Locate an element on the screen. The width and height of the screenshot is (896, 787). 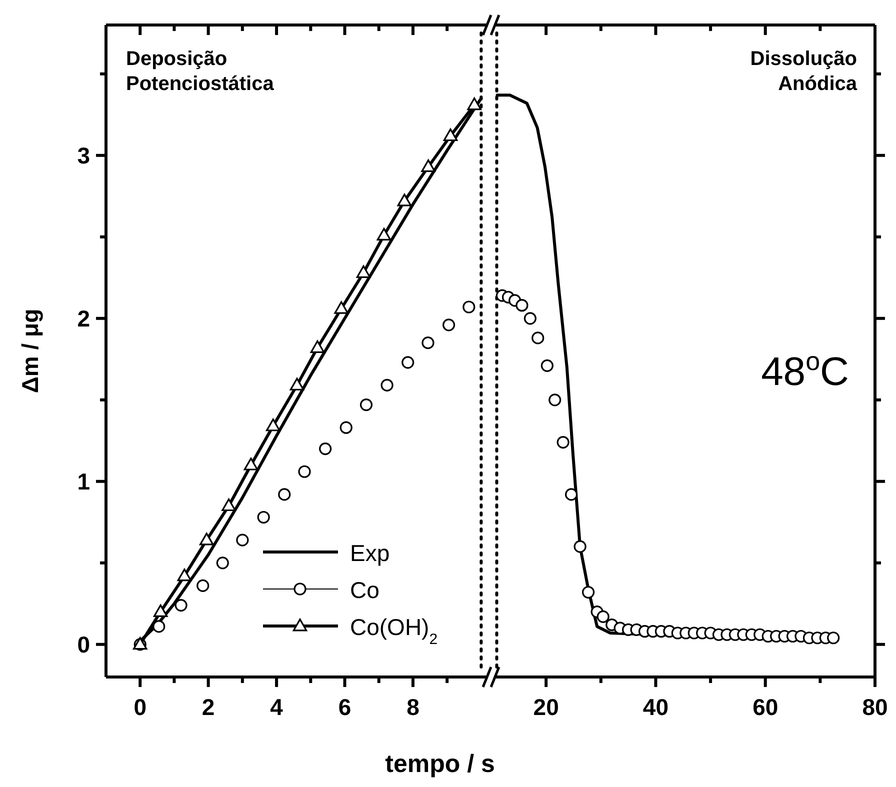
x-axis-title: tempo / s is located at coordinates (440, 764).